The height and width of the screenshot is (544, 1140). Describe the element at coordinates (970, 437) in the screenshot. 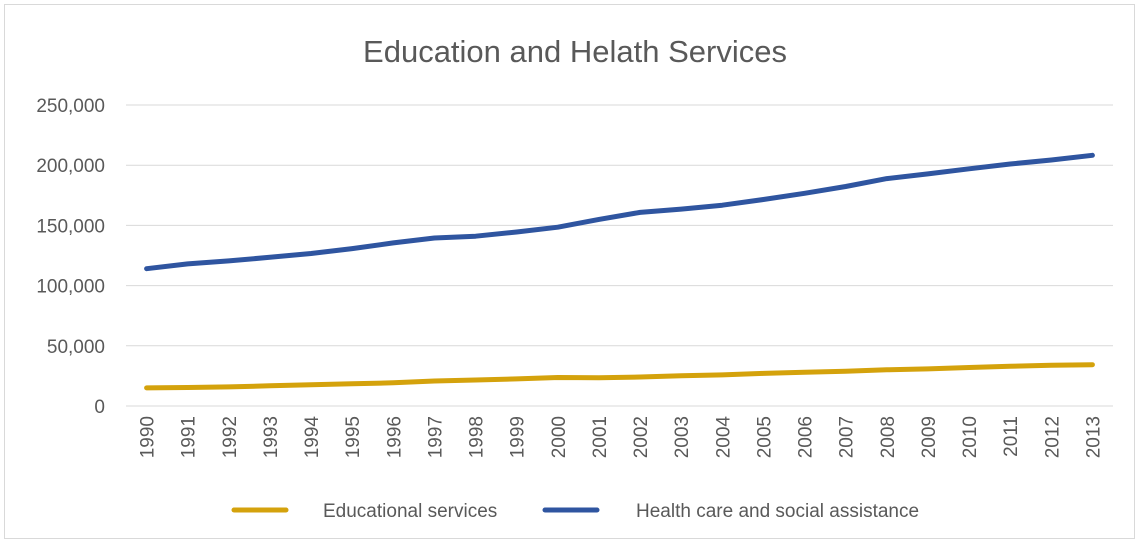

I see `x-tick-label: 2010` at that location.